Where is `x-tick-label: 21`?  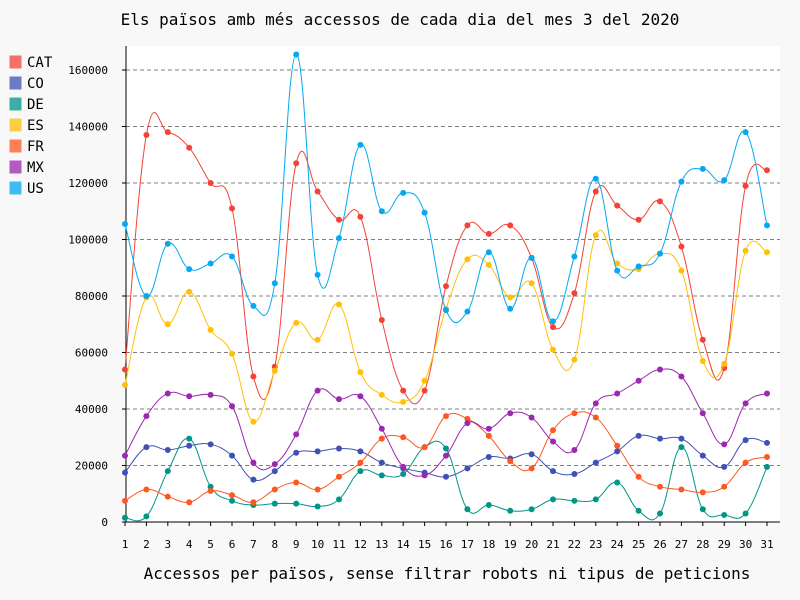 x-tick-label: 21 is located at coordinates (552, 544).